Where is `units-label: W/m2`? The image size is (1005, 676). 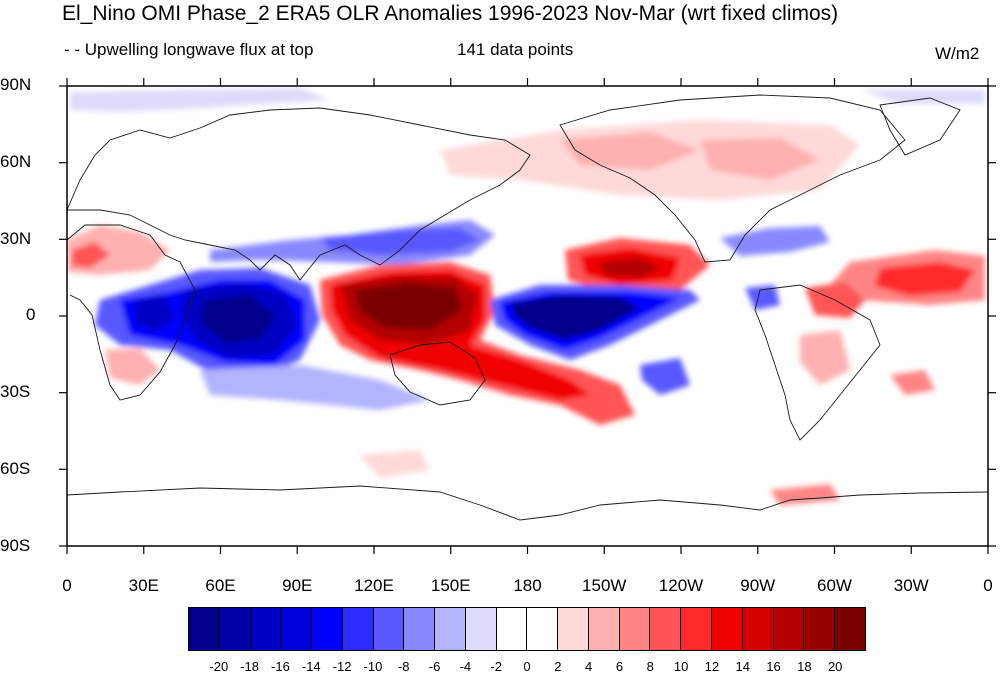 units-label: W/m2 is located at coordinates (957, 53).